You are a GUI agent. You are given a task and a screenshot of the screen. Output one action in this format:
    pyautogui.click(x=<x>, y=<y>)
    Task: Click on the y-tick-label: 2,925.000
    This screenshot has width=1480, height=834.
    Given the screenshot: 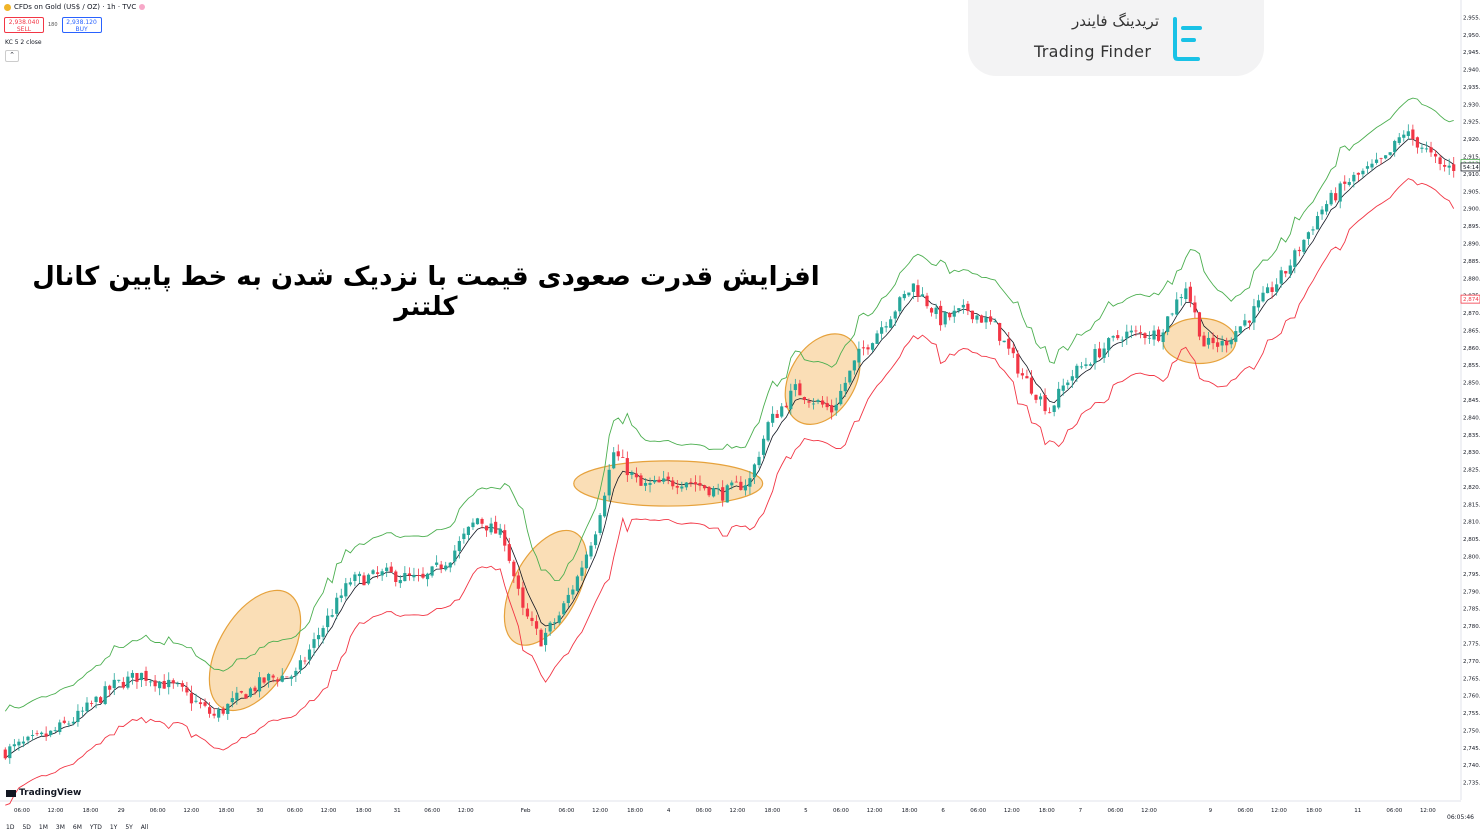 What is the action you would take?
    pyautogui.click(x=1471, y=123)
    